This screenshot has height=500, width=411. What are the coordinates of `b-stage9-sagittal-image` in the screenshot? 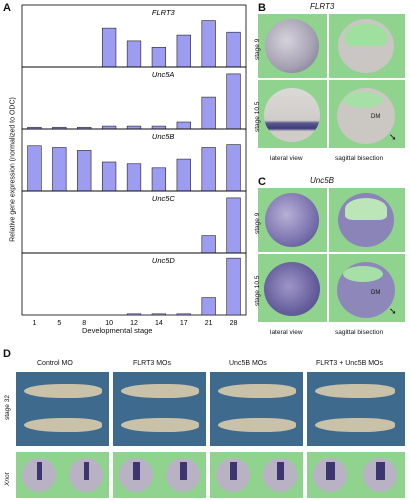 It's located at (367, 46).